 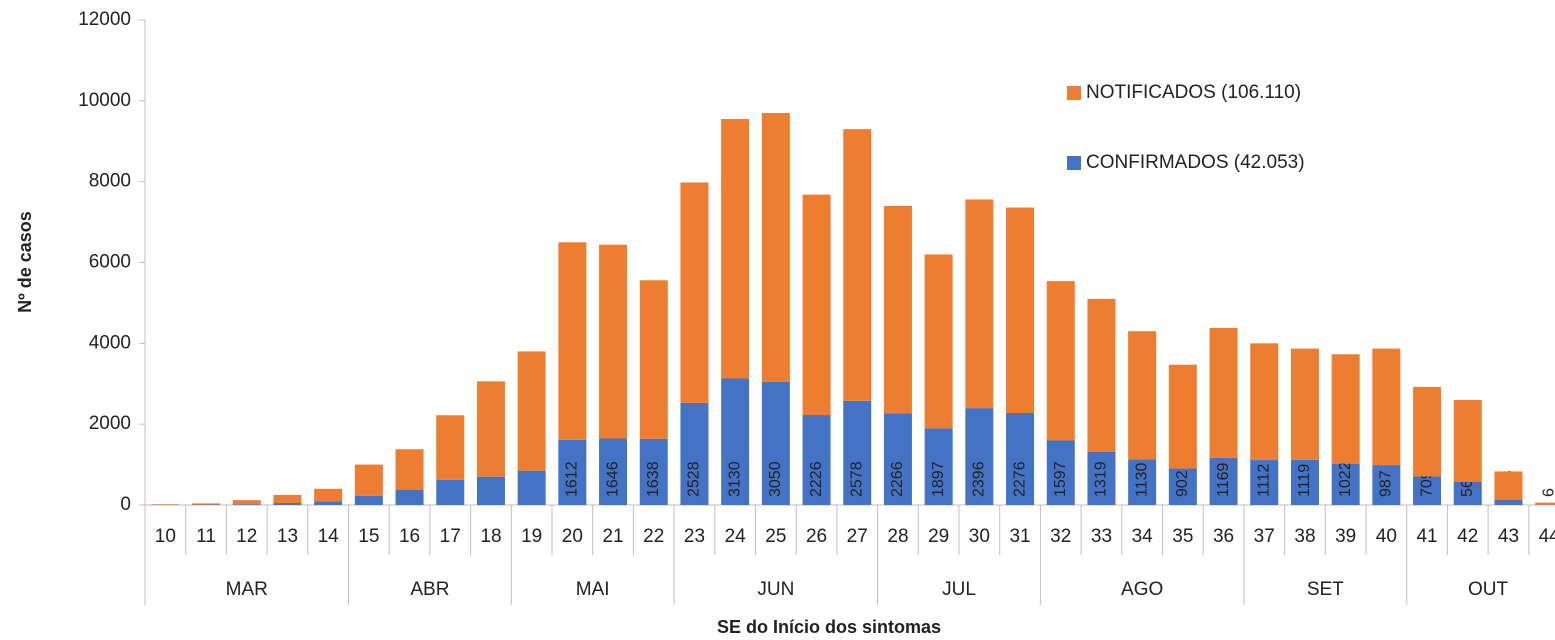 I want to click on value-label: 1119, so click(x=1304, y=480).